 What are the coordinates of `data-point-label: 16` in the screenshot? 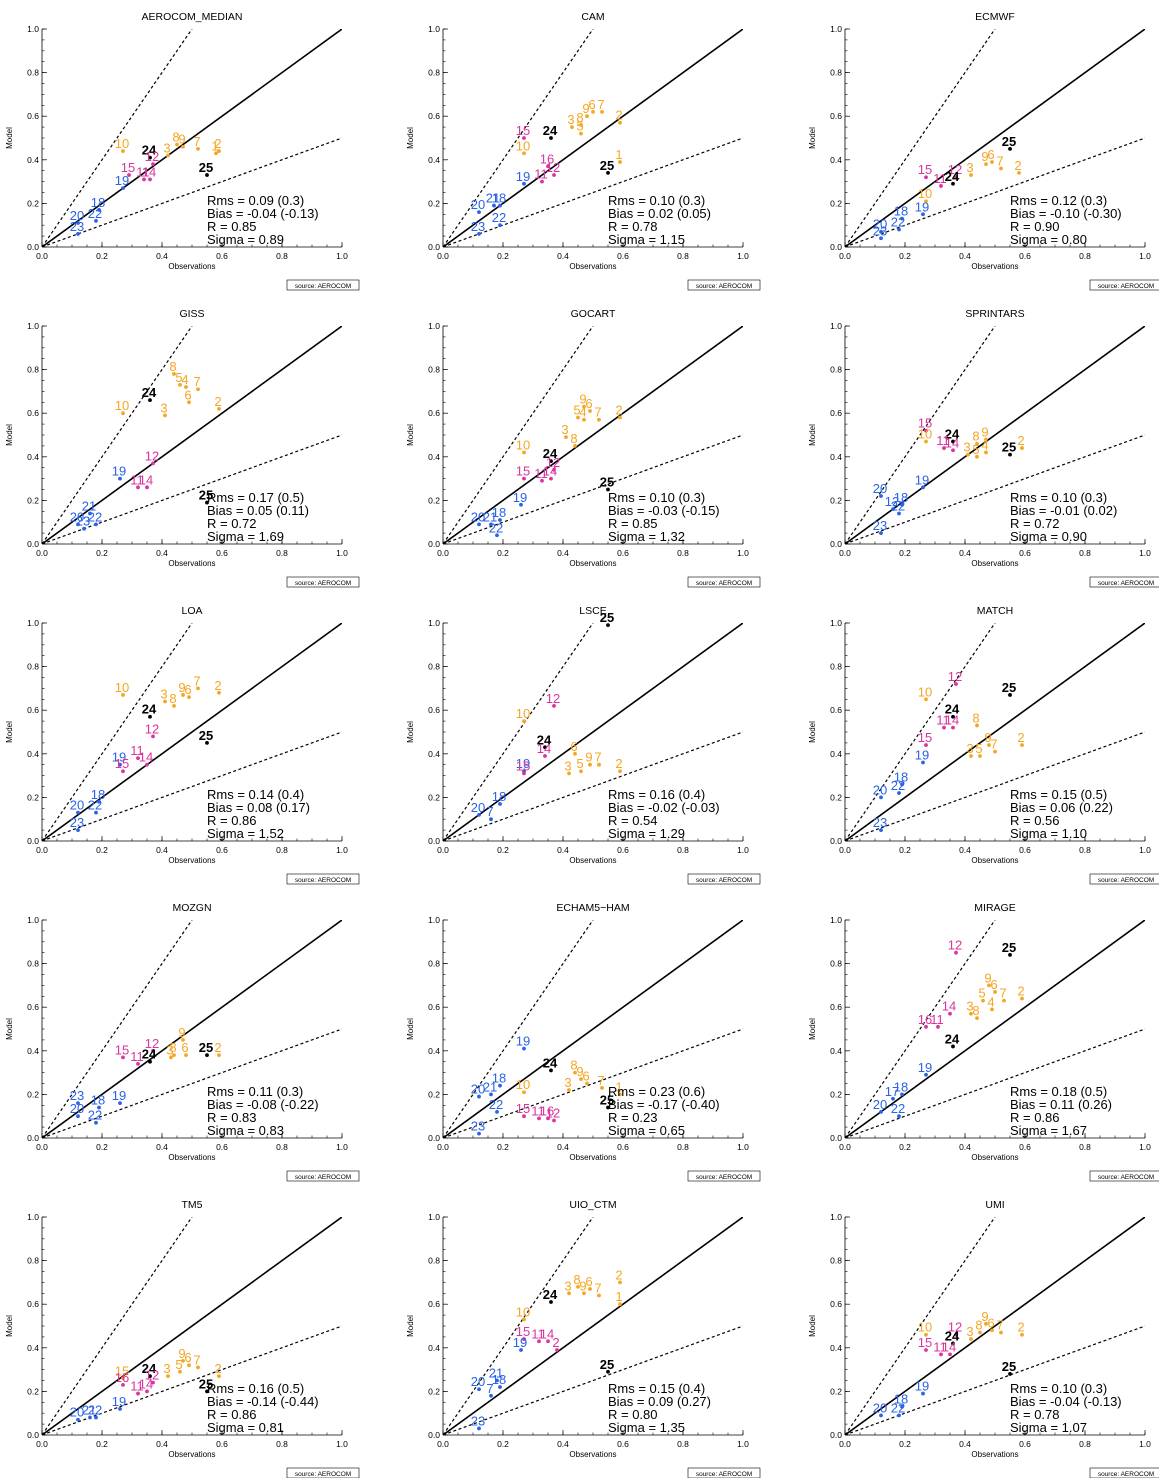 It's located at (547, 1110).